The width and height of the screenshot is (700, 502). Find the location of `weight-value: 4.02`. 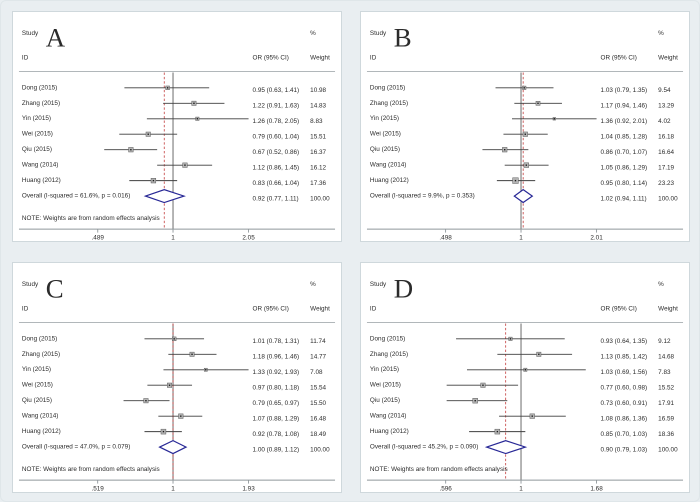

weight-value: 4.02 is located at coordinates (664, 121).